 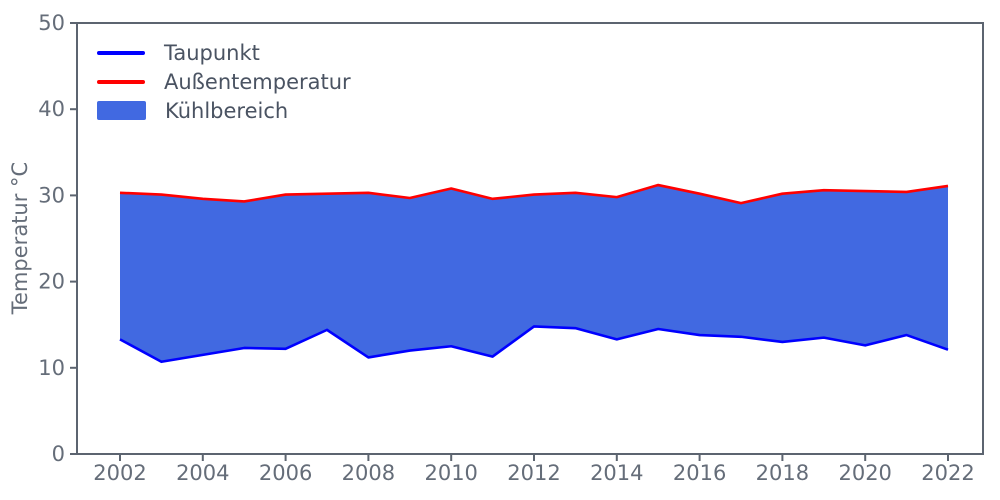 What do you see at coordinates (212, 52) in the screenshot?
I see `legend-label-taupunkt: Taupunkt` at bounding box center [212, 52].